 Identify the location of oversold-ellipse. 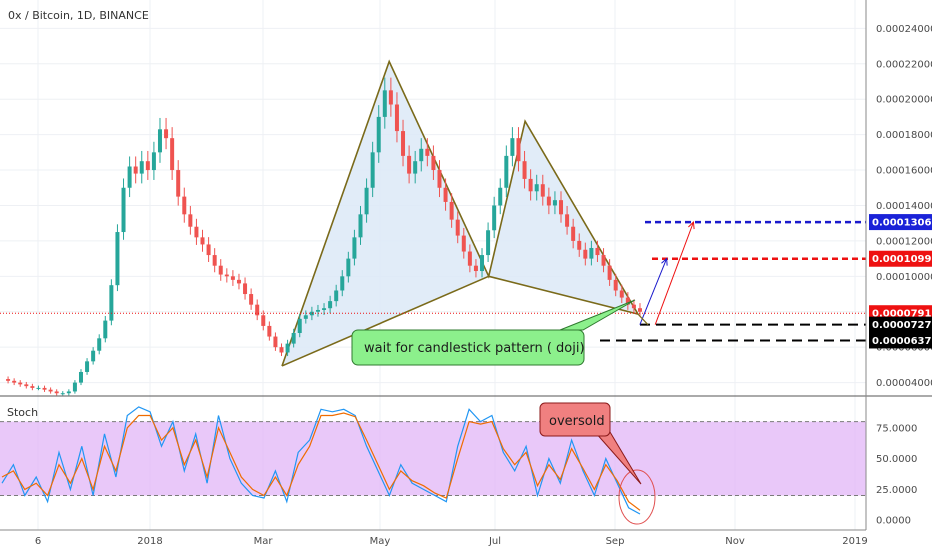
(637, 497).